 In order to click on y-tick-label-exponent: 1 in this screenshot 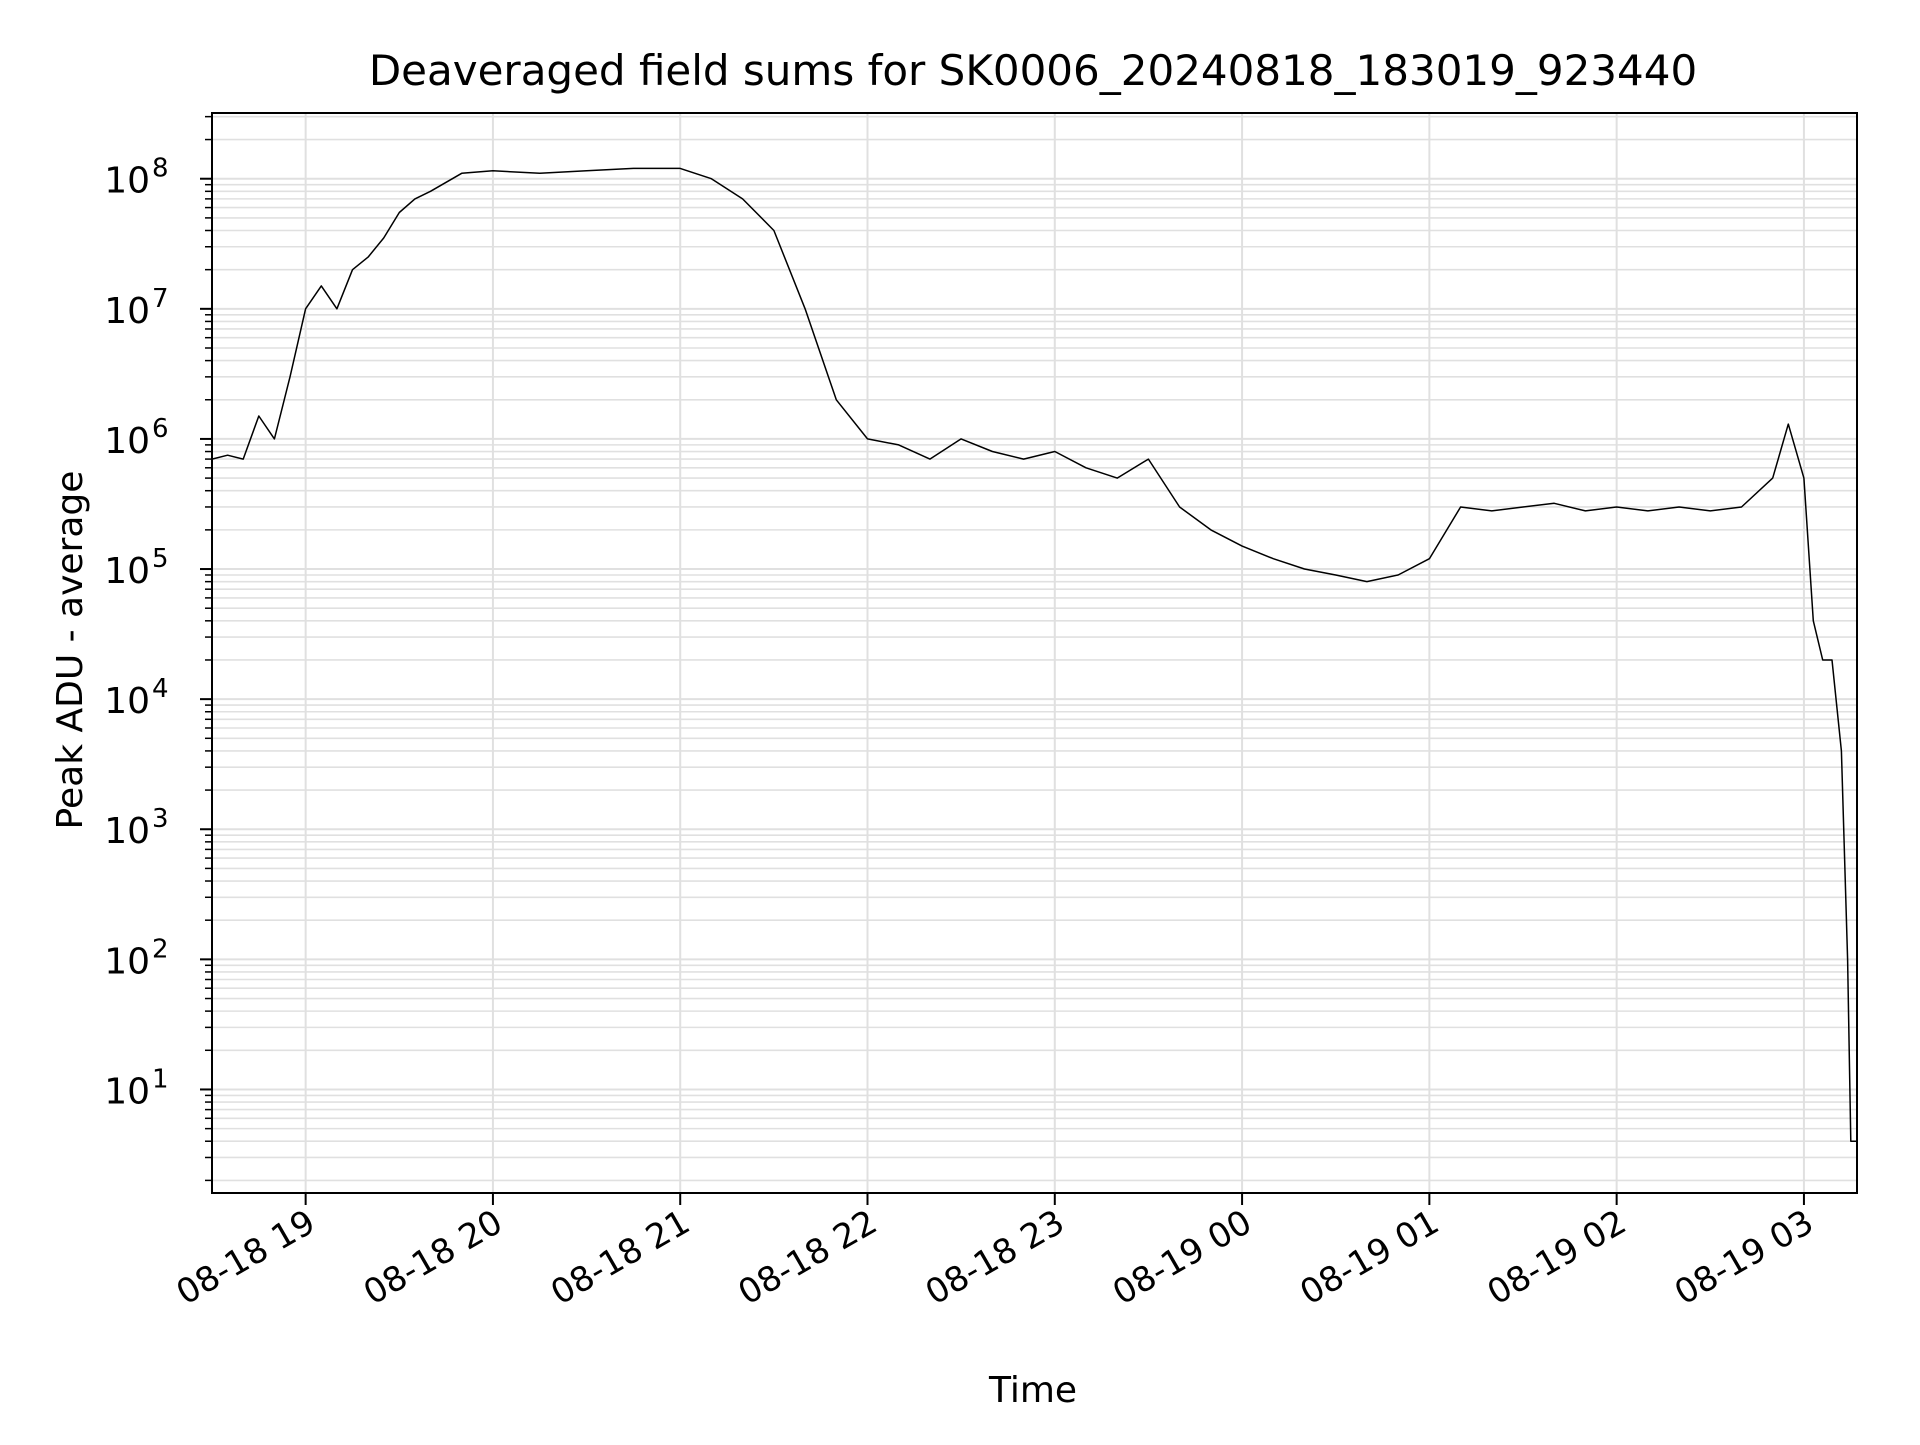, I will do `click(160, 1079)`.